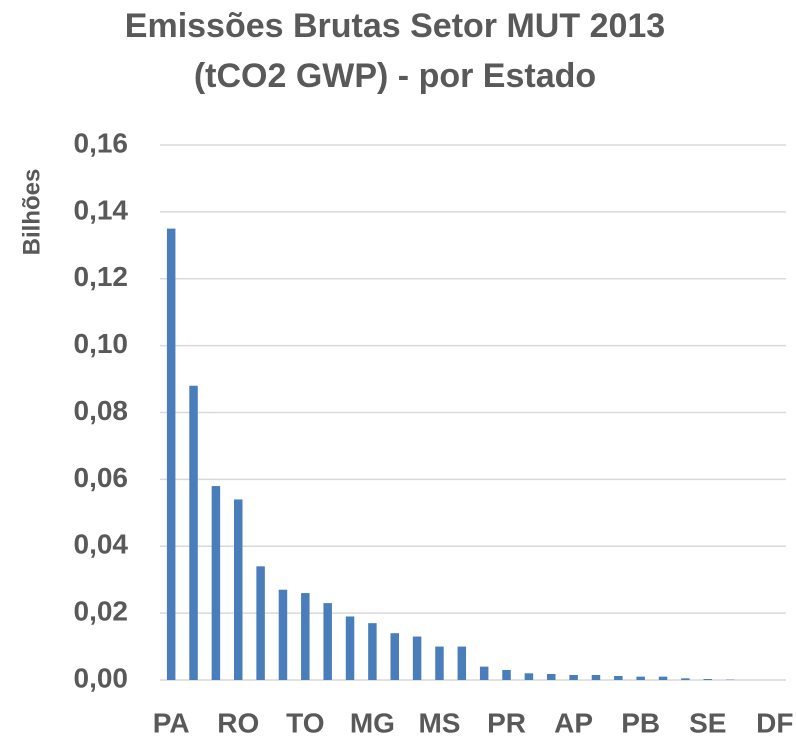 This screenshot has height=744, width=796. I want to click on x-tick-label: SE, so click(707, 722).